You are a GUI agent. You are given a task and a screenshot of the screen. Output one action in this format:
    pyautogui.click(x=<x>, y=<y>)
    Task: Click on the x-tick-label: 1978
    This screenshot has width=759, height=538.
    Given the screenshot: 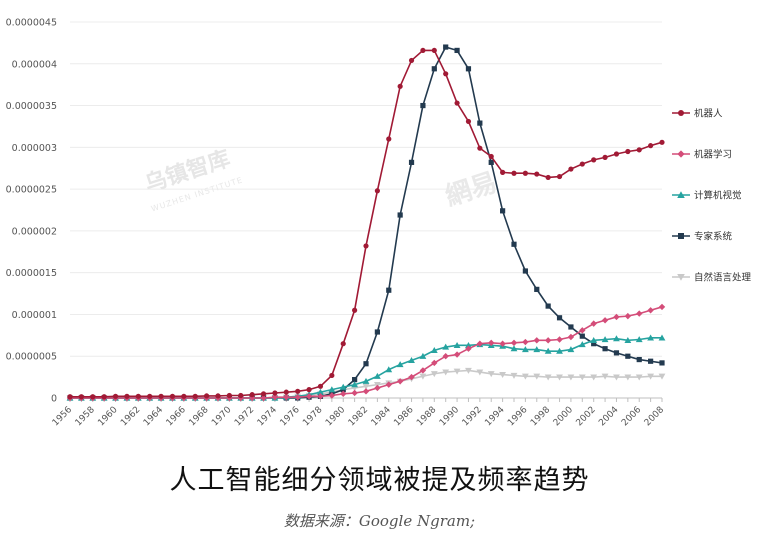 What is the action you would take?
    pyautogui.click(x=312, y=416)
    